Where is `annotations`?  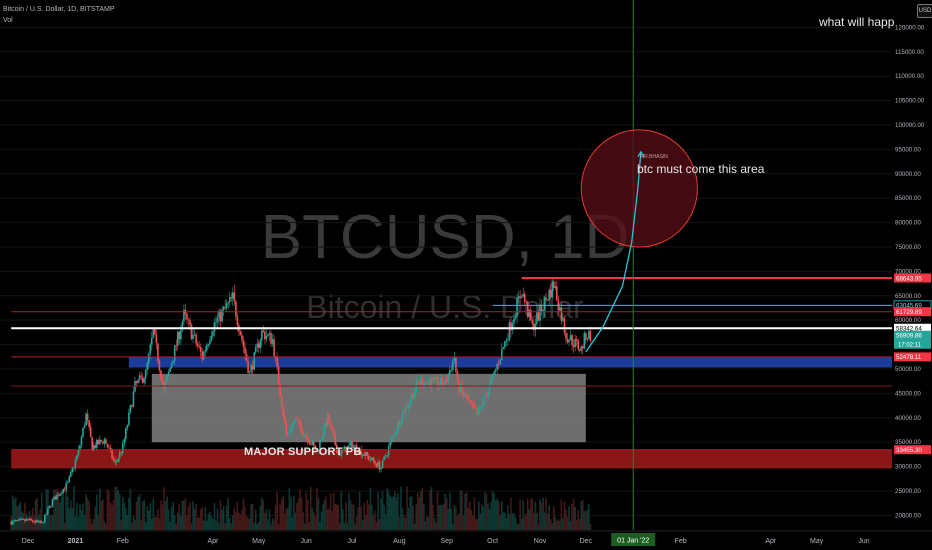 annotations is located at coordinates (639, 265).